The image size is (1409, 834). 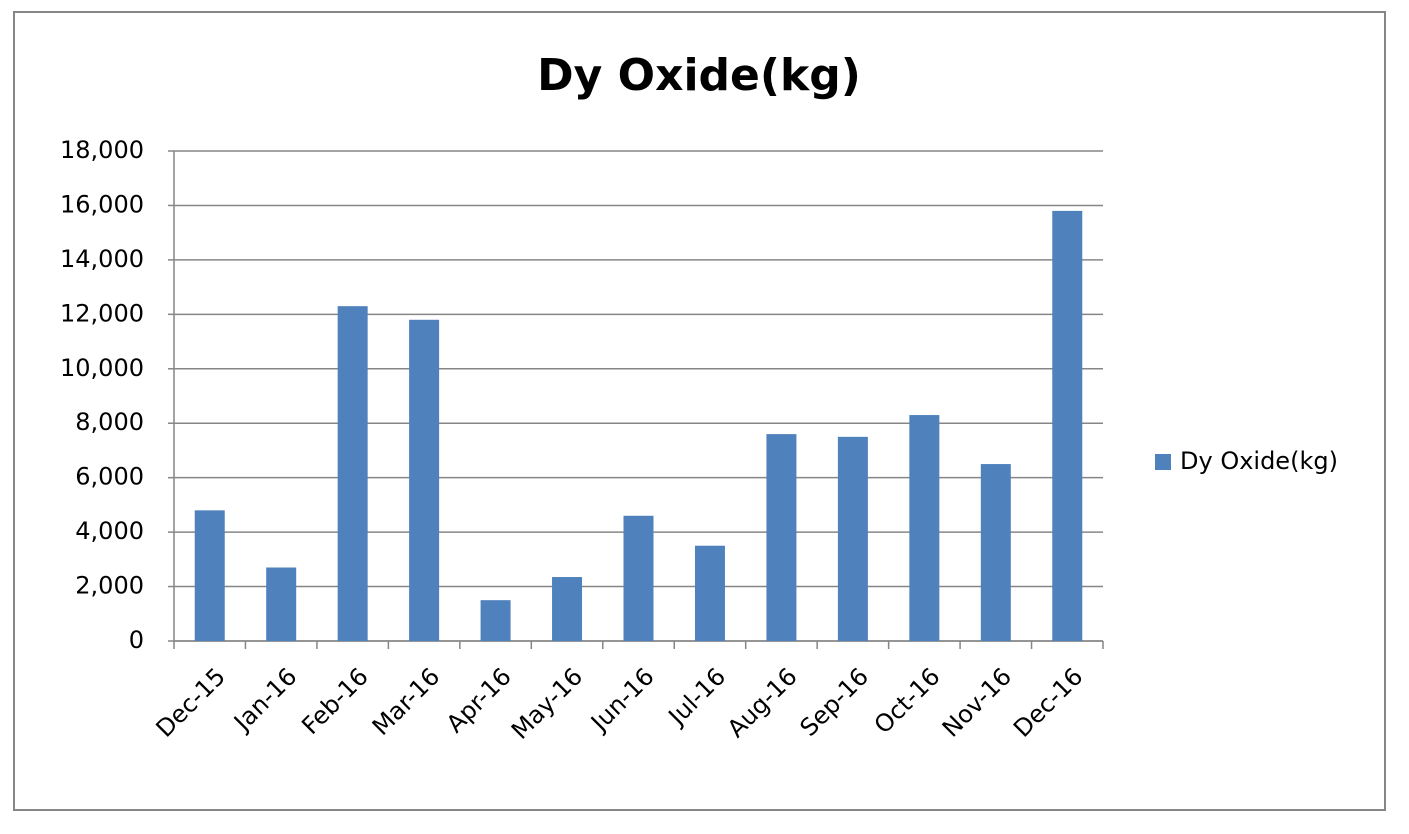 I want to click on y-tick-label: 16,000, so click(x=102, y=204).